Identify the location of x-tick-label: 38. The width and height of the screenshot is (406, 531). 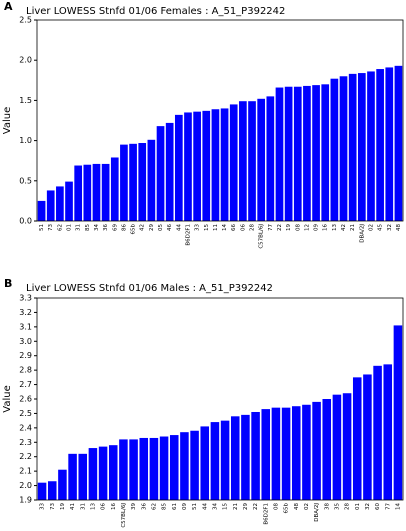
(327, 506).